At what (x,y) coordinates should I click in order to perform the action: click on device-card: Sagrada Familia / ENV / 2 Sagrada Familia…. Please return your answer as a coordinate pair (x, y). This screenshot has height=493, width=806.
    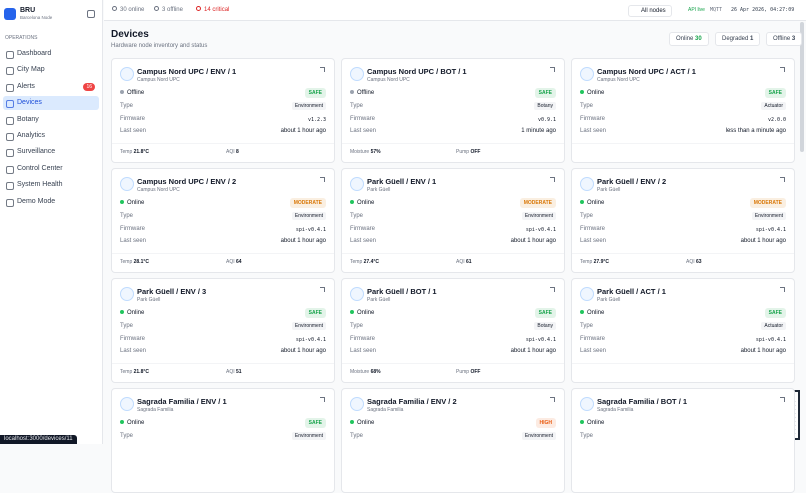
    Looking at the image, I should click on (453, 440).